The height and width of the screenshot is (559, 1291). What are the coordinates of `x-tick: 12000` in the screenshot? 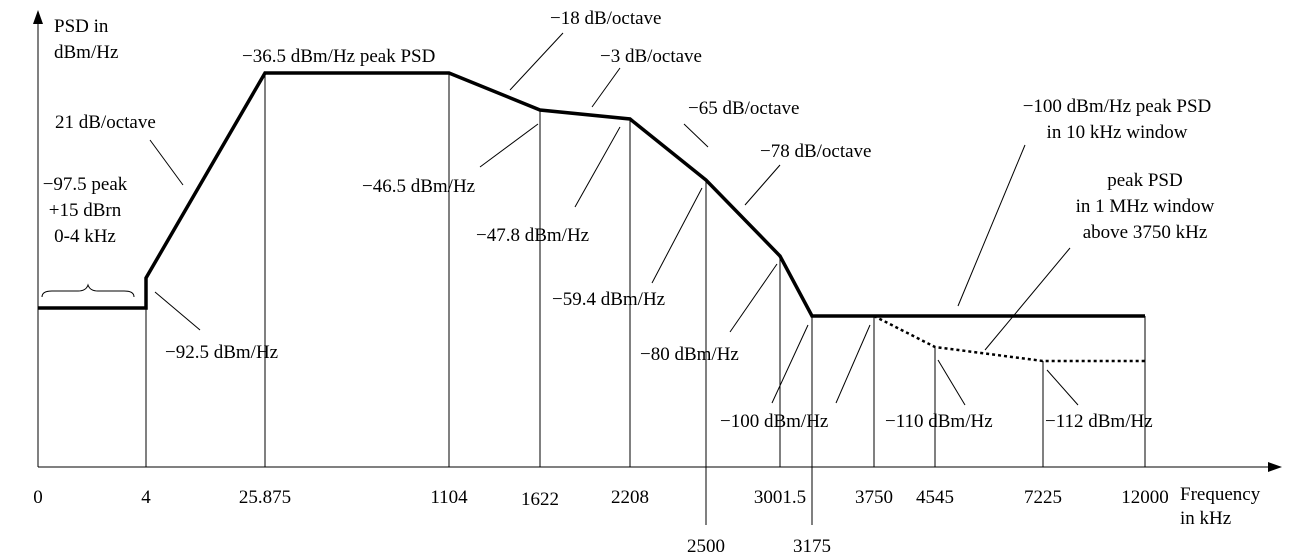 It's located at (1145, 497).